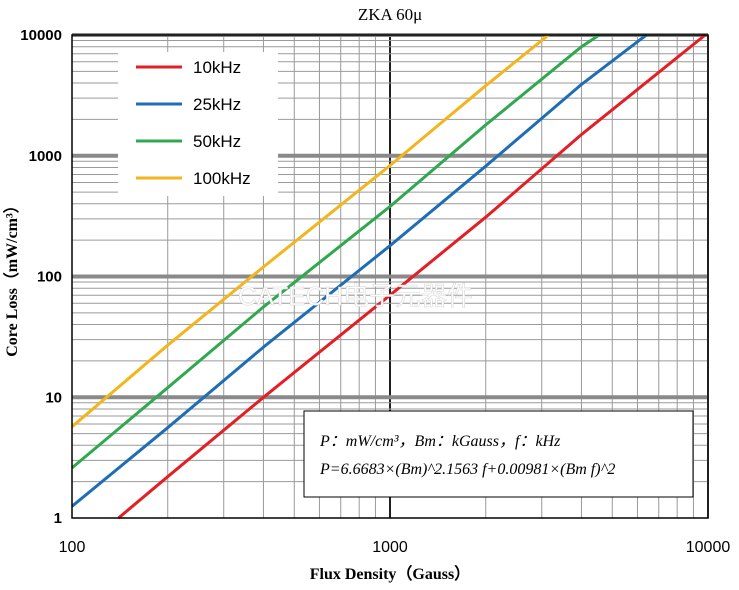  Describe the element at coordinates (58, 518) in the screenshot. I see `y-tick-label: 1` at that location.